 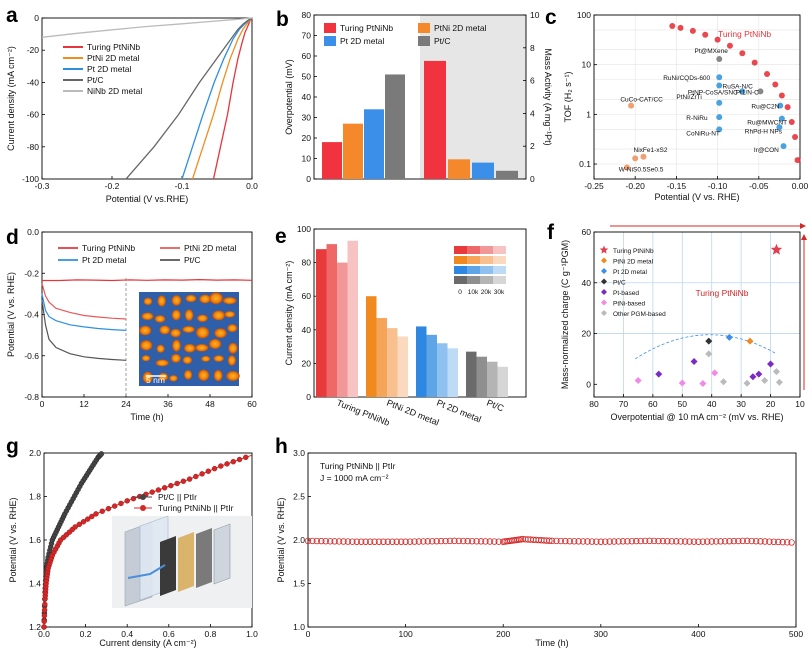 I want to click on y-tick-label: 2.0, so click(x=35, y=453).